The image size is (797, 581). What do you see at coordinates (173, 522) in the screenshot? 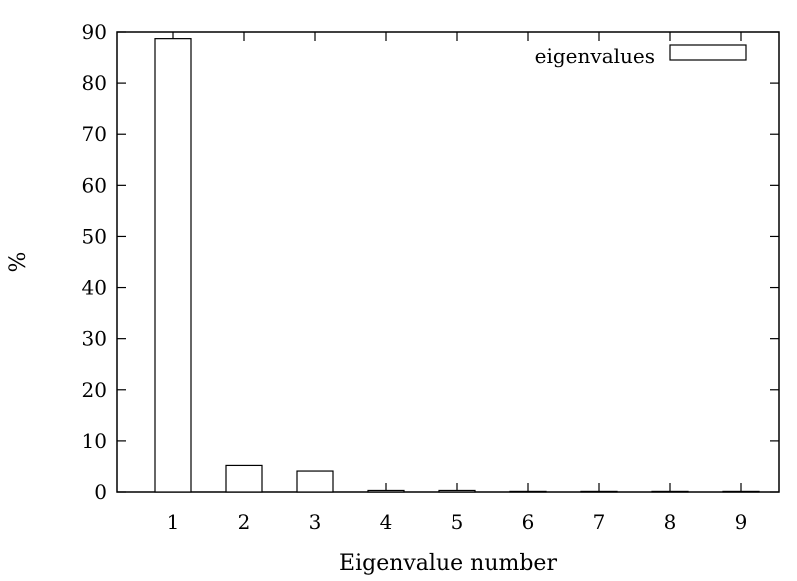
I see `x-tick-label: 1` at bounding box center [173, 522].